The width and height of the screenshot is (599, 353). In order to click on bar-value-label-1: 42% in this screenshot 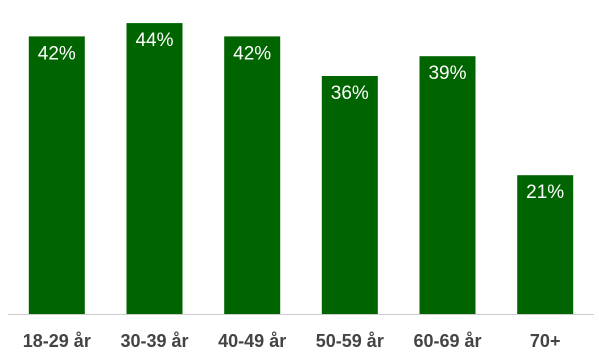, I will do `click(57, 53)`.